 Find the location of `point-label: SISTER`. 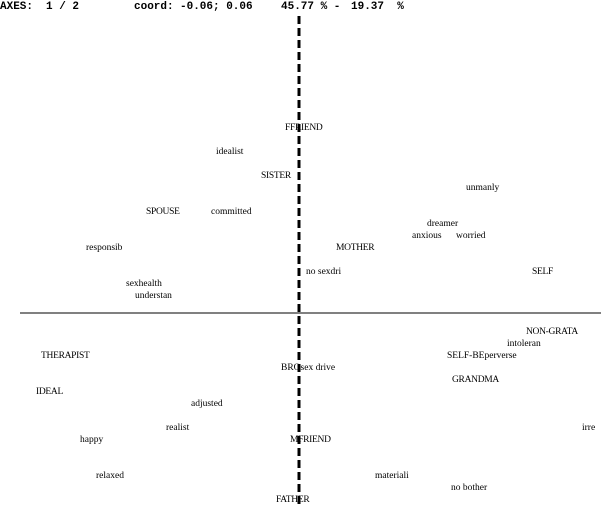

point-label: SISTER is located at coordinates (276, 176).